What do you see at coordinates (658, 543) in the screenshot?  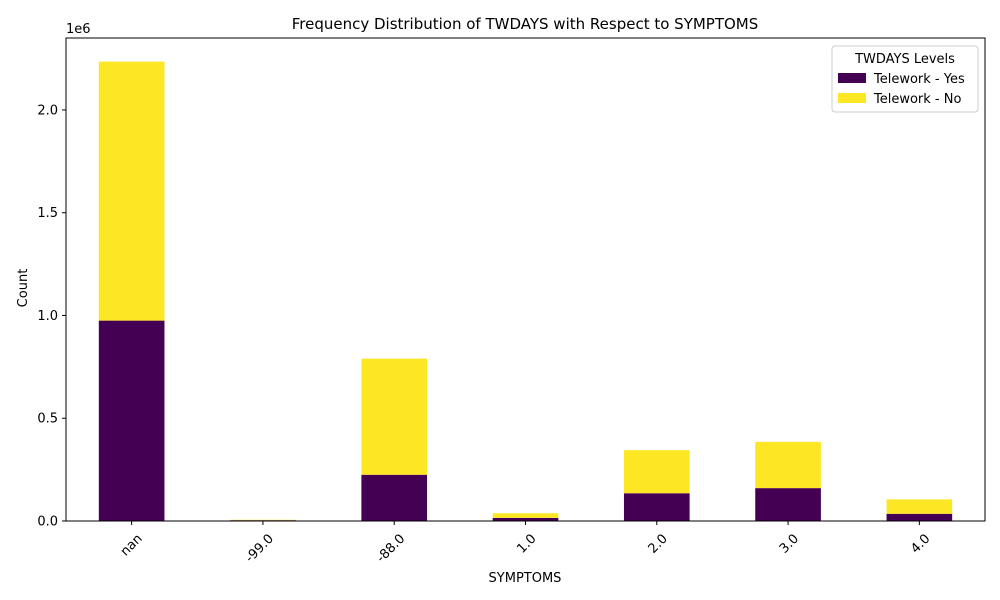 I see `x-tick-label: 2.0` at bounding box center [658, 543].